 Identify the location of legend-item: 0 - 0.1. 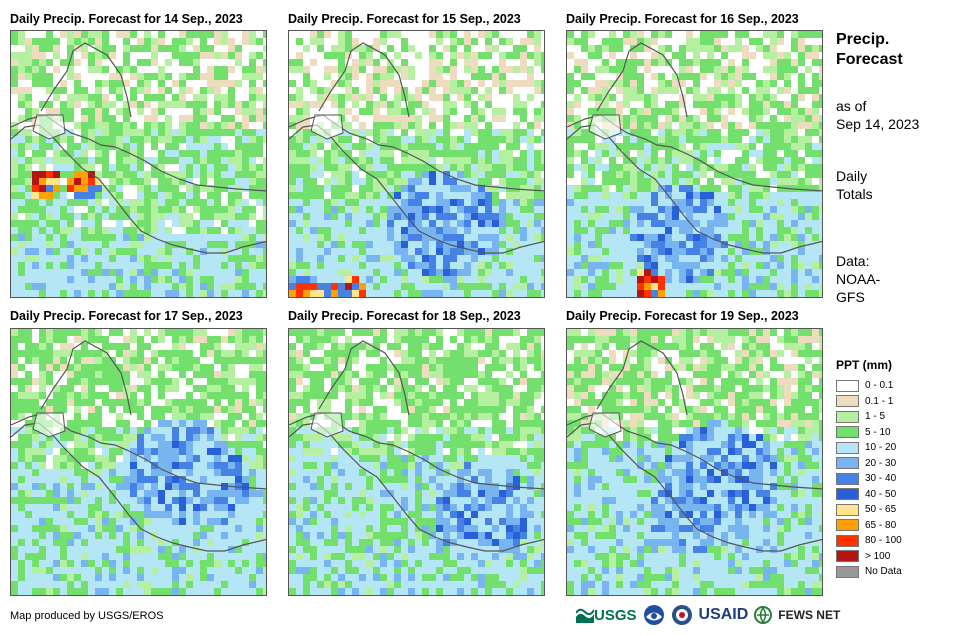
(869, 386).